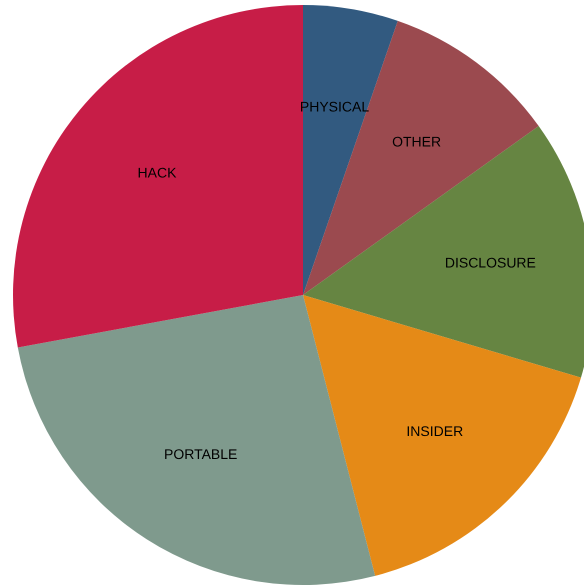 This screenshot has width=584, height=586. What do you see at coordinates (158, 172) in the screenshot?
I see `slice-label: HACK` at bounding box center [158, 172].